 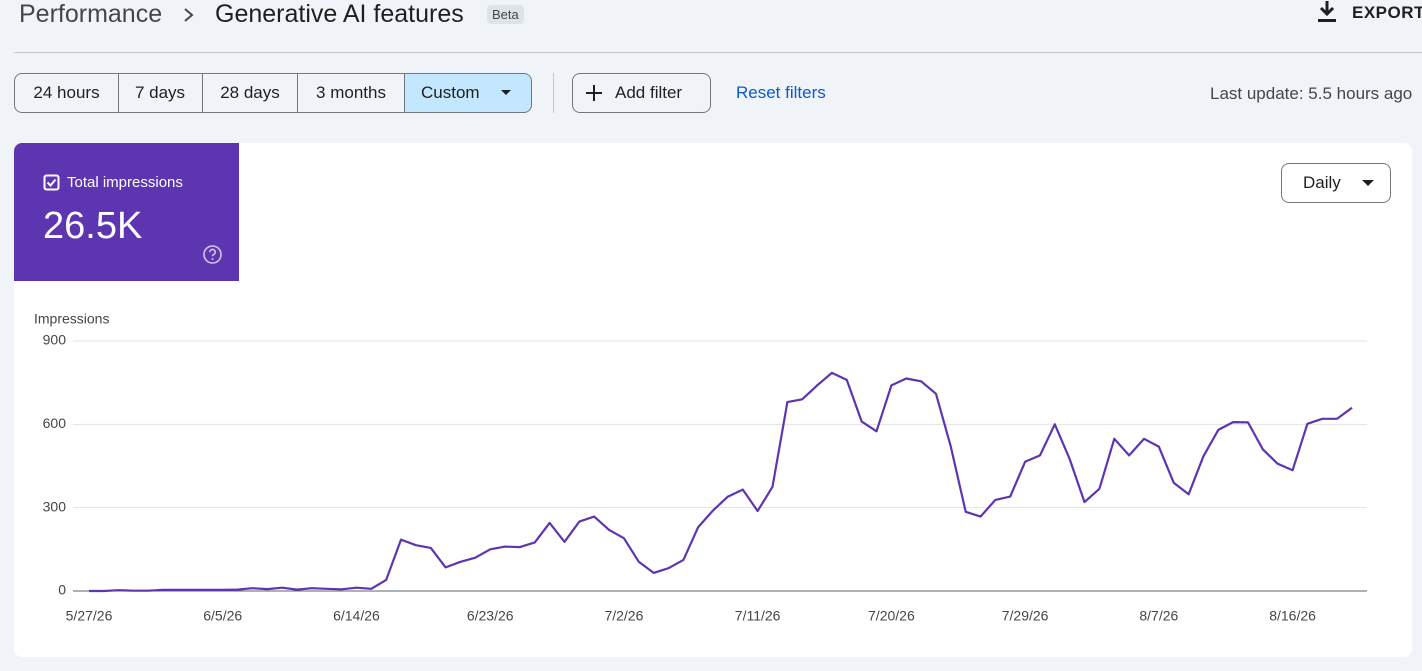 What do you see at coordinates (212, 254) in the screenshot?
I see `help-icon` at bounding box center [212, 254].